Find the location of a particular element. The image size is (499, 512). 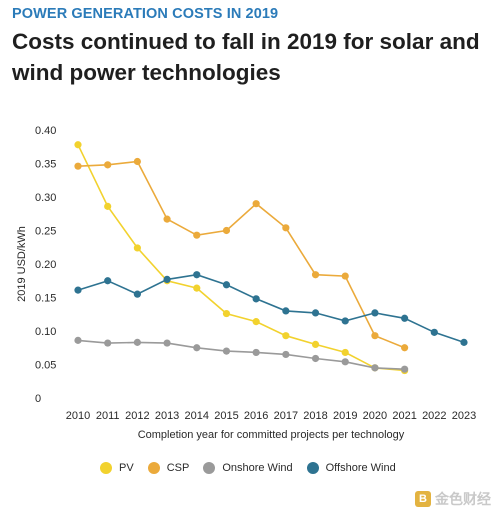

x-tick-label: 2017 is located at coordinates (286, 416).